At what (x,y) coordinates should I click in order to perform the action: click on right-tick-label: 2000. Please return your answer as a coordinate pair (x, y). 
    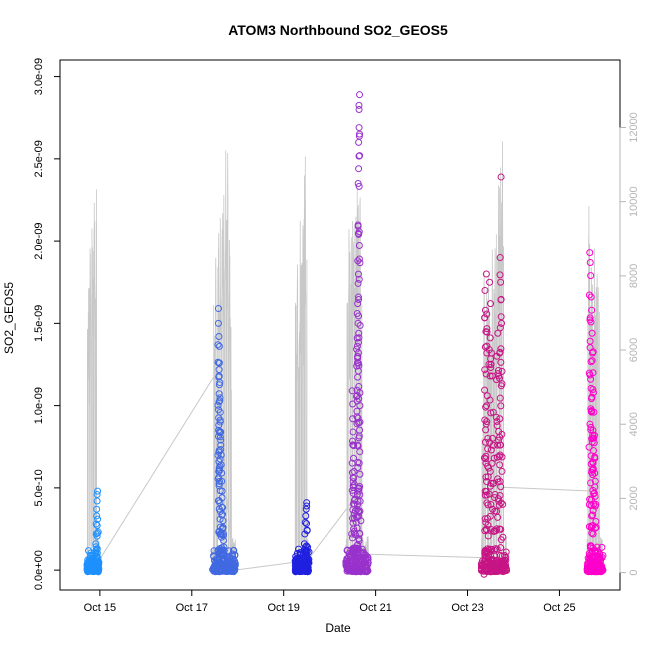
    Looking at the image, I should click on (634, 498).